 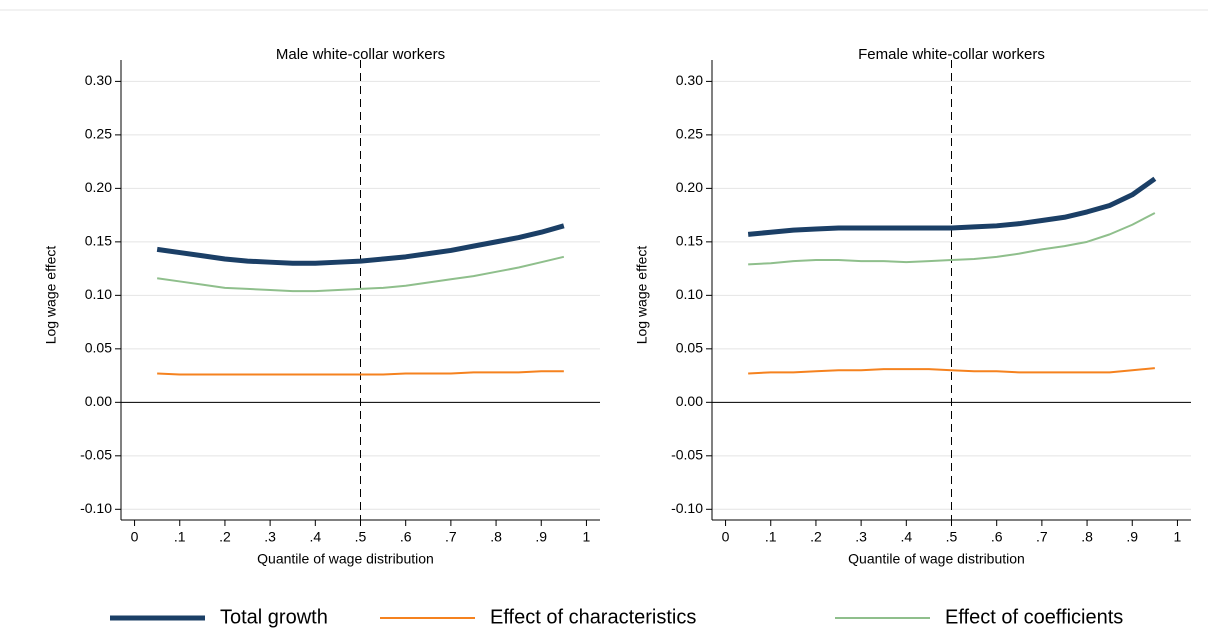 I want to click on chart-title: Male white-collar workers, so click(x=360, y=54).